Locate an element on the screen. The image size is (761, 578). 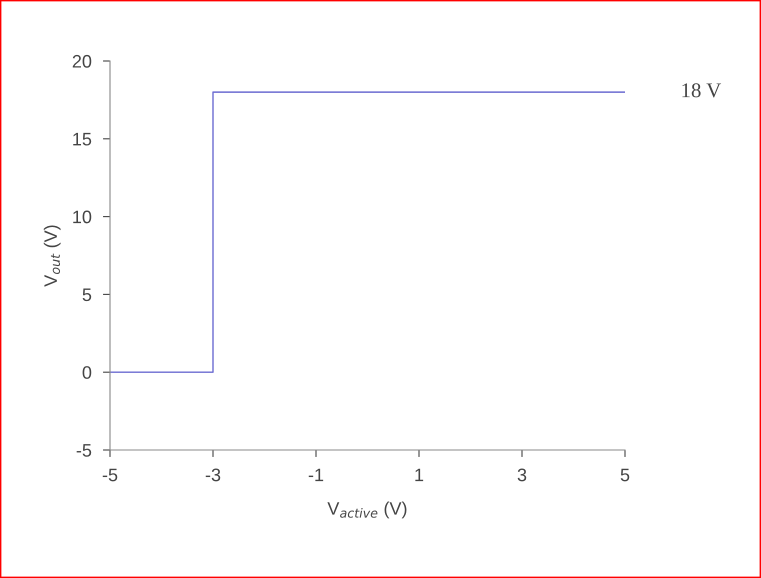
y-tick-label: 10 is located at coordinates (82, 217).